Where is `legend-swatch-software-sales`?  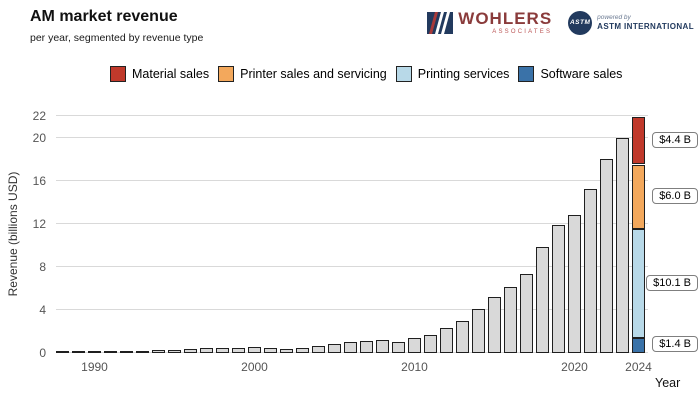
legend-swatch-software-sales is located at coordinates (526, 74).